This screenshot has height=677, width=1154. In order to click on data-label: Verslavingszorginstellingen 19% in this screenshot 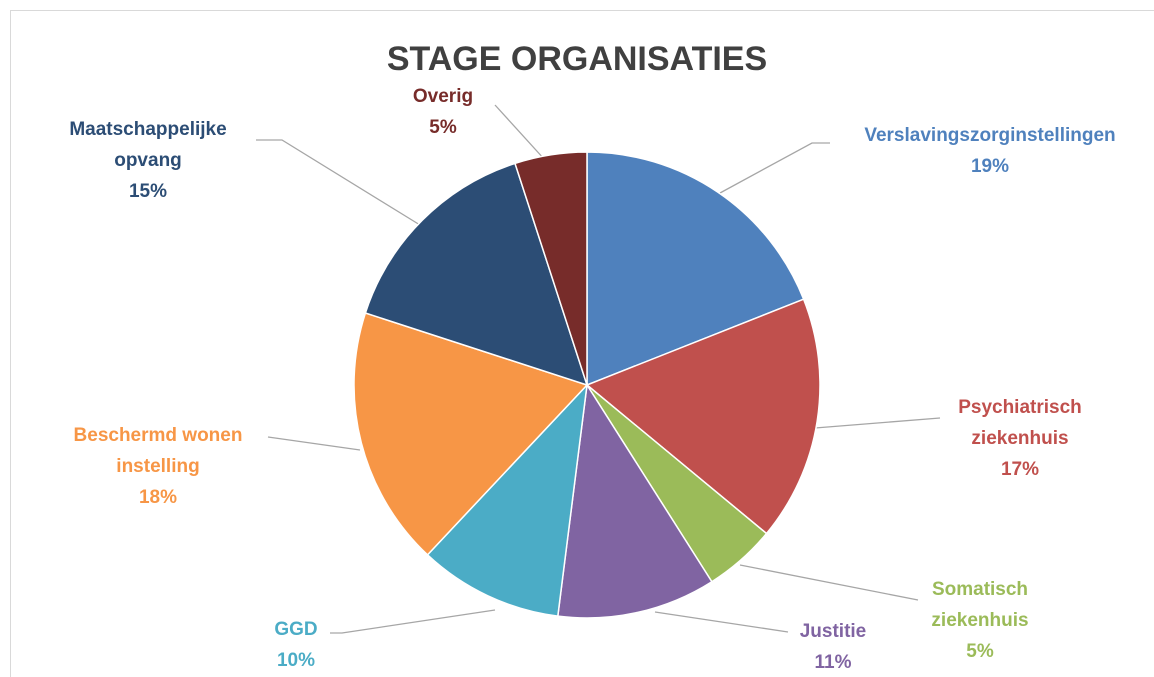, I will do `click(987, 151)`.